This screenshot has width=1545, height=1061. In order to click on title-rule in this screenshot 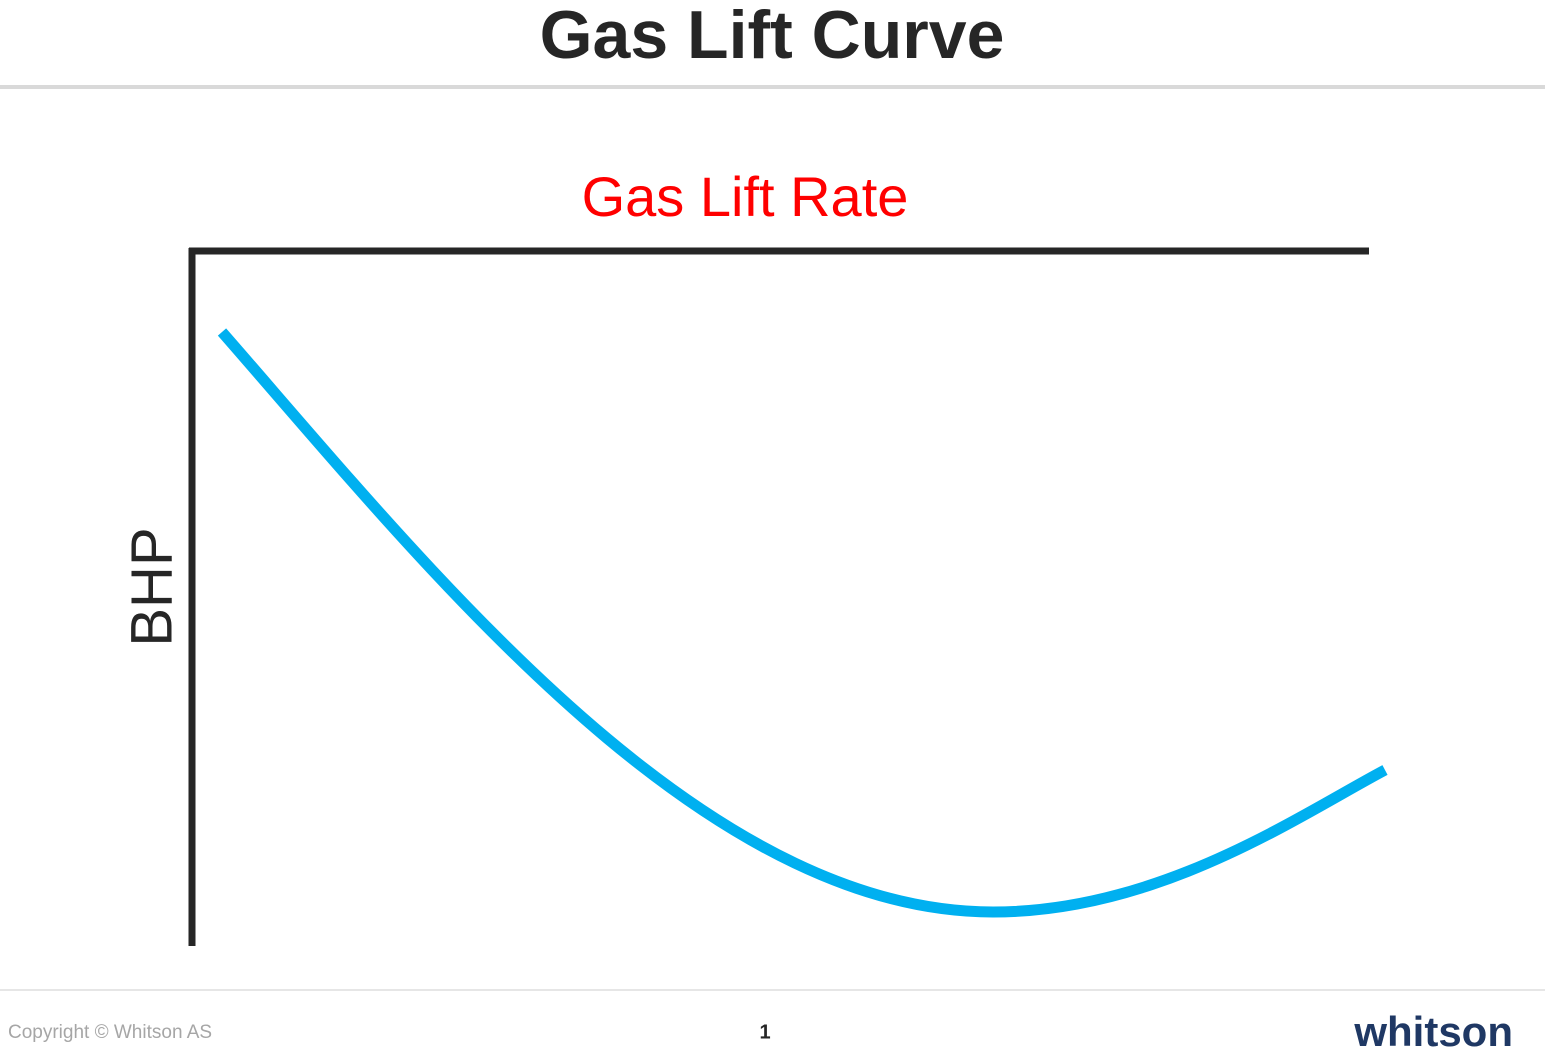, I will do `click(772, 87)`.